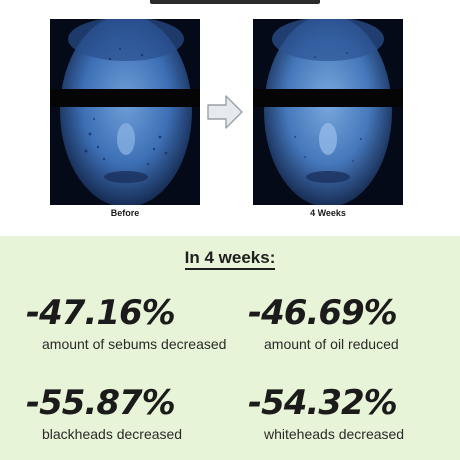 This screenshot has width=460, height=460. I want to click on cropped-title-strip, so click(235, 2).